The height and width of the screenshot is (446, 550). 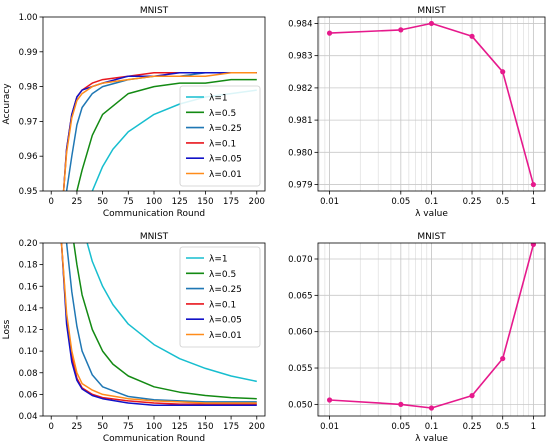 I want to click on y-tick-label: 0.055, so click(x=300, y=369).